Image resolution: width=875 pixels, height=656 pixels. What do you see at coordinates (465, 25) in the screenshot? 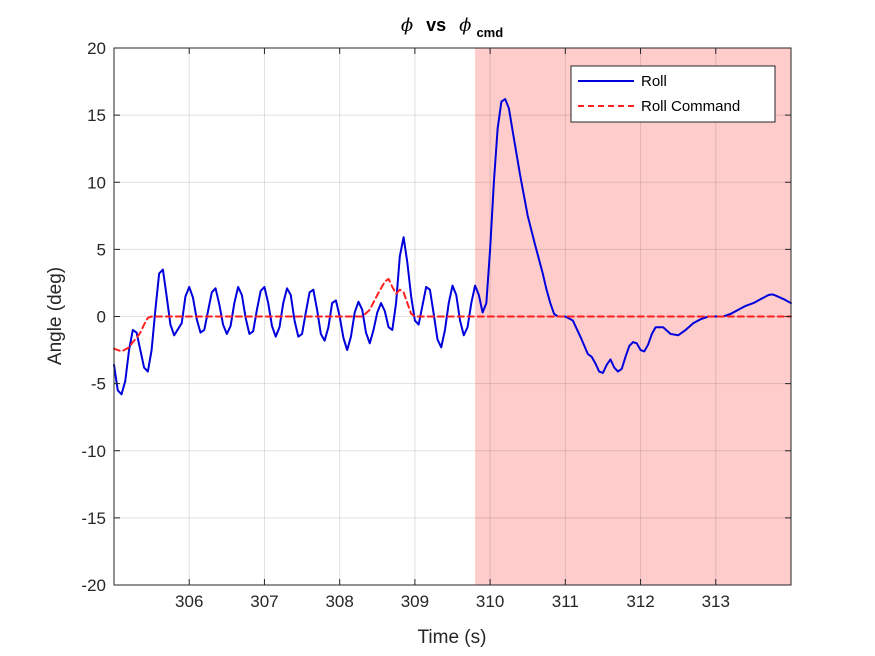
I see `title-phi-cmd-symbol: ϕ` at bounding box center [465, 25].